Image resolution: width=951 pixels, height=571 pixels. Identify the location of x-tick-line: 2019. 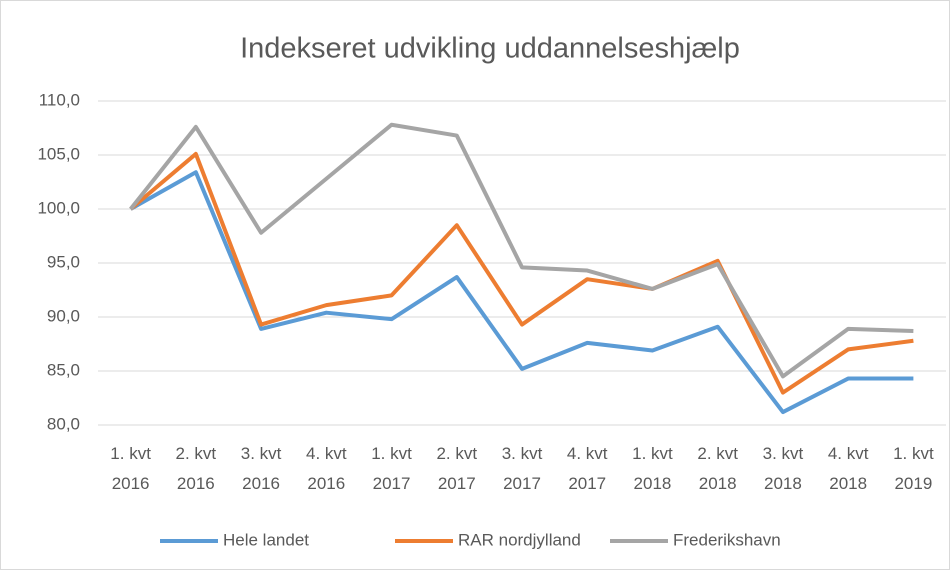
(913, 483).